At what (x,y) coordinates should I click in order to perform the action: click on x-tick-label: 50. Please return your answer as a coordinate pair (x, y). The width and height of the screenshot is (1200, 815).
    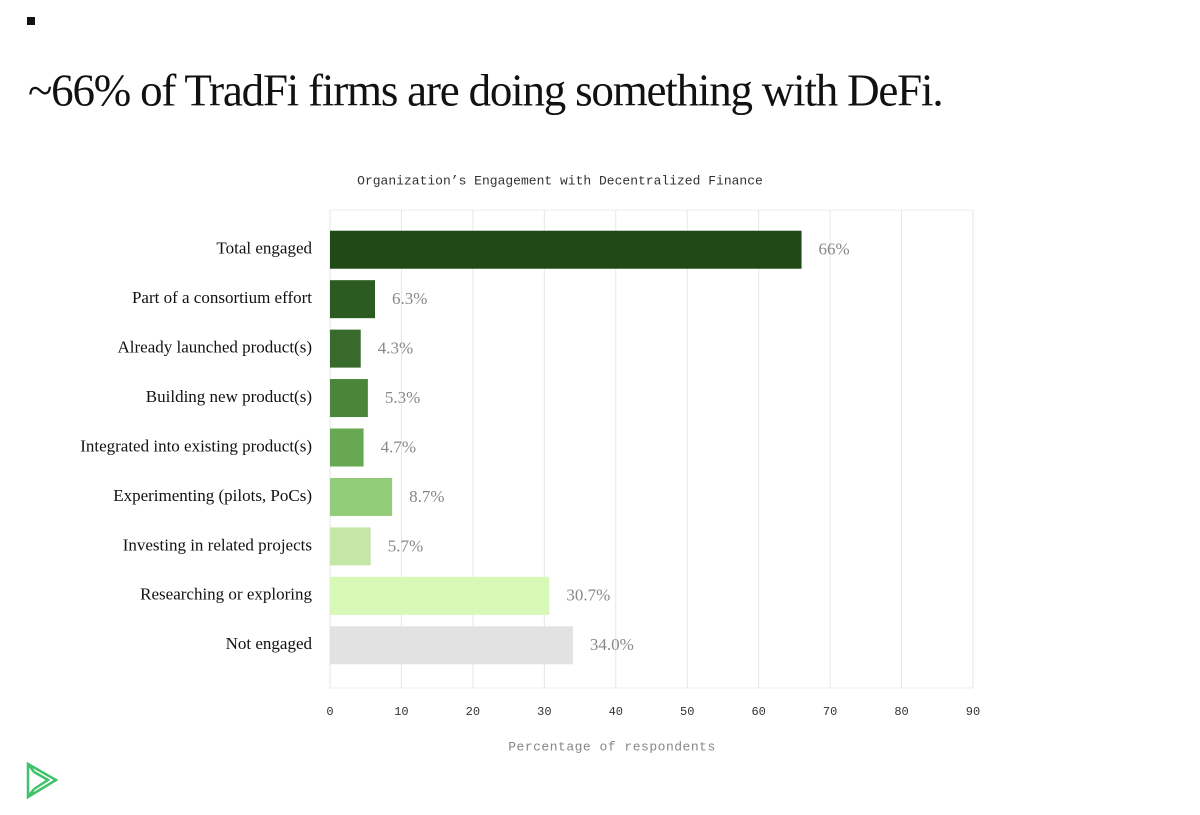
    Looking at the image, I should click on (687, 712).